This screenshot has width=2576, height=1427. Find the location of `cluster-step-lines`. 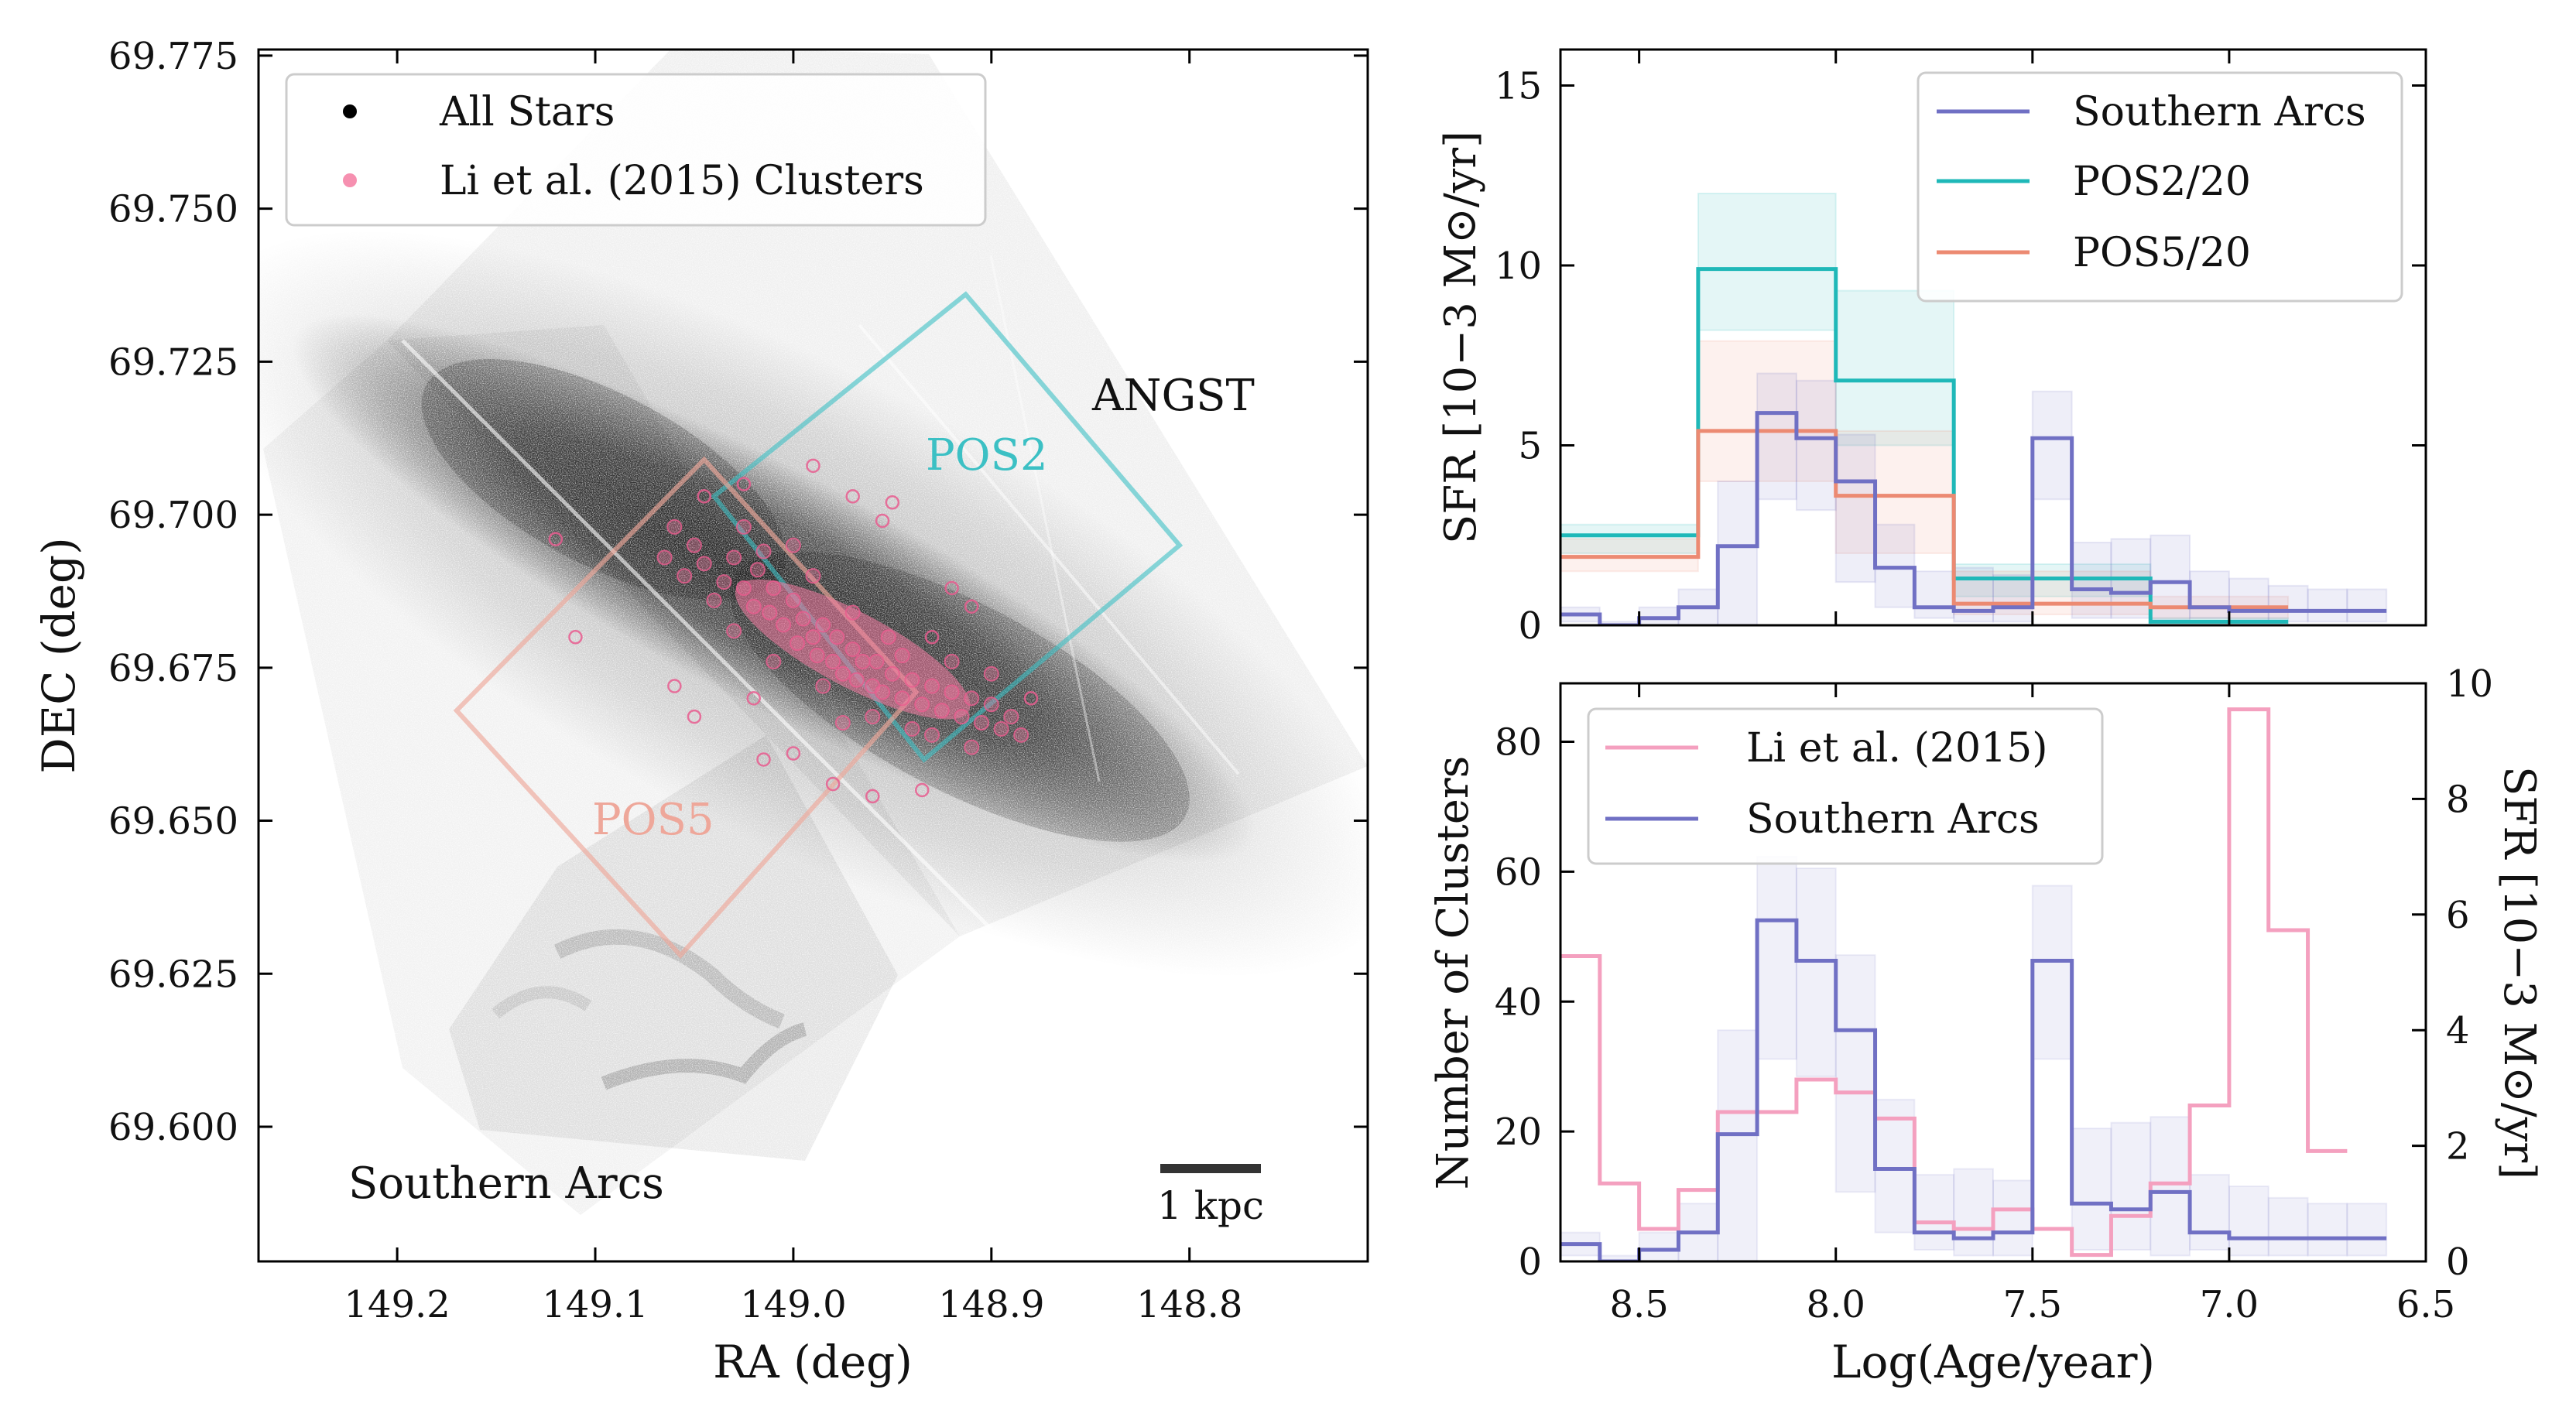

cluster-step-lines is located at coordinates (1973, 984).